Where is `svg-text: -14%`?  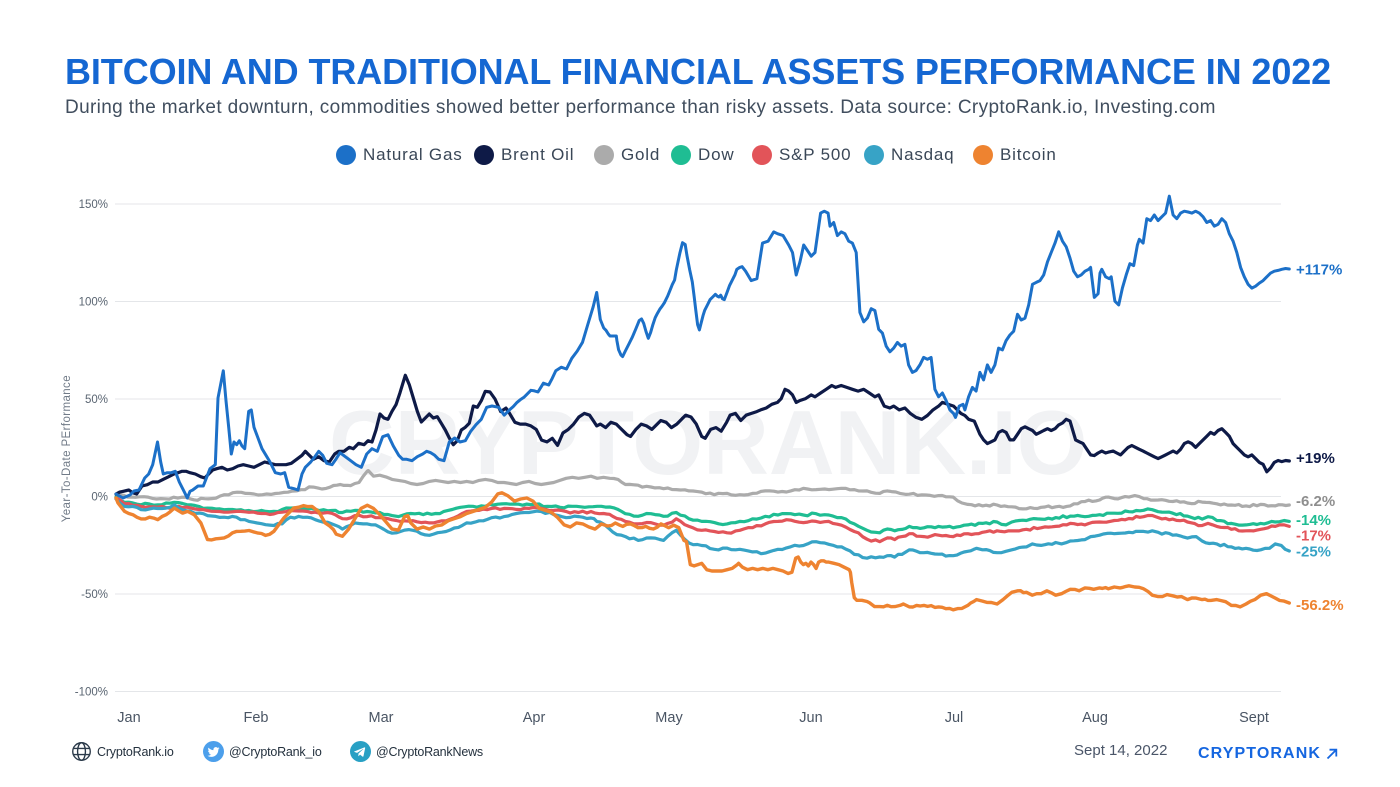 svg-text: -14% is located at coordinates (1313, 520).